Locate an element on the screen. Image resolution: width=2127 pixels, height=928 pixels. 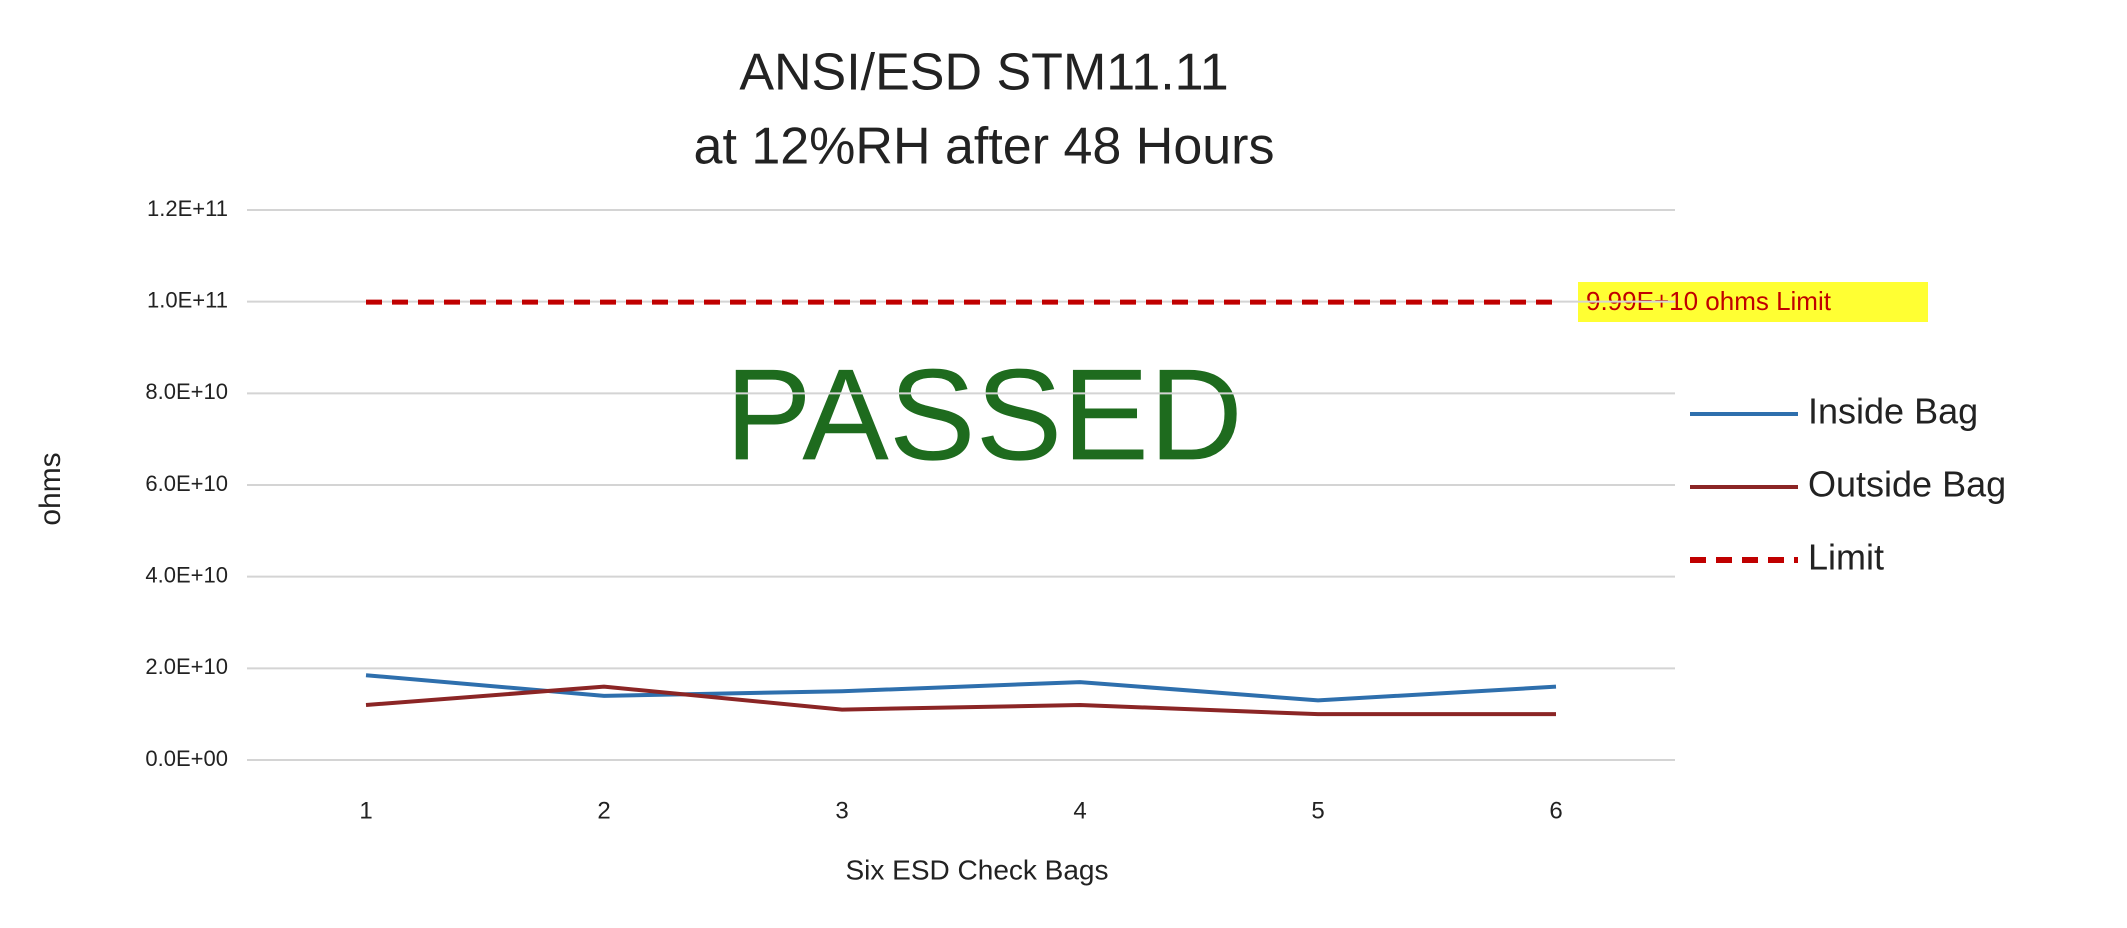
y-tick-label: 4.0E+10 is located at coordinates (186, 574).